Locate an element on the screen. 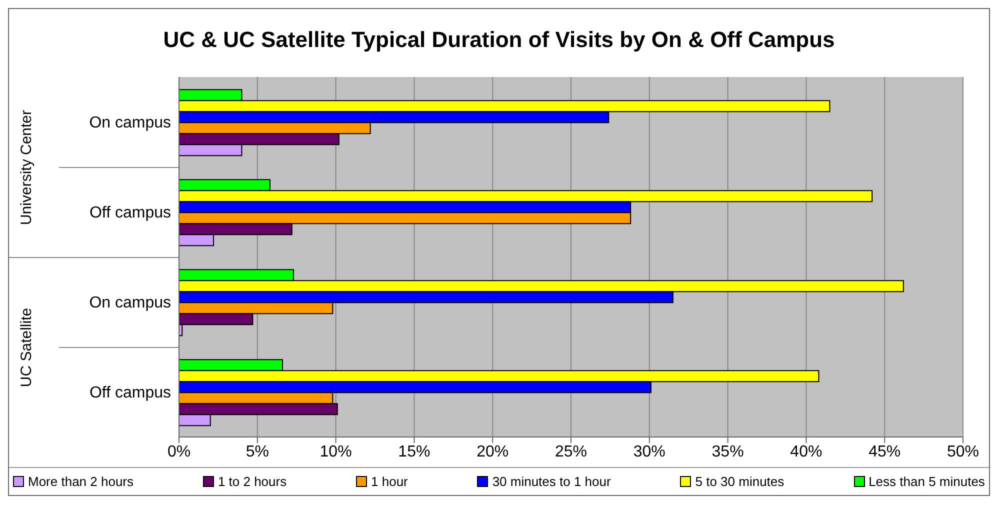 The image size is (996, 526). legend-label: 30 minutes to 1 hour is located at coordinates (551, 481).